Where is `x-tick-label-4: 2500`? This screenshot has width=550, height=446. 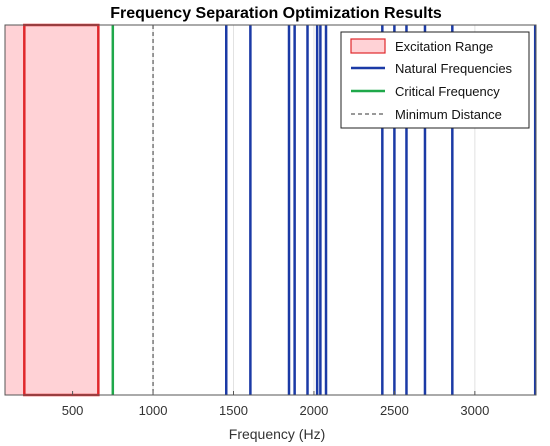 x-tick-label-4: 2500 is located at coordinates (394, 410).